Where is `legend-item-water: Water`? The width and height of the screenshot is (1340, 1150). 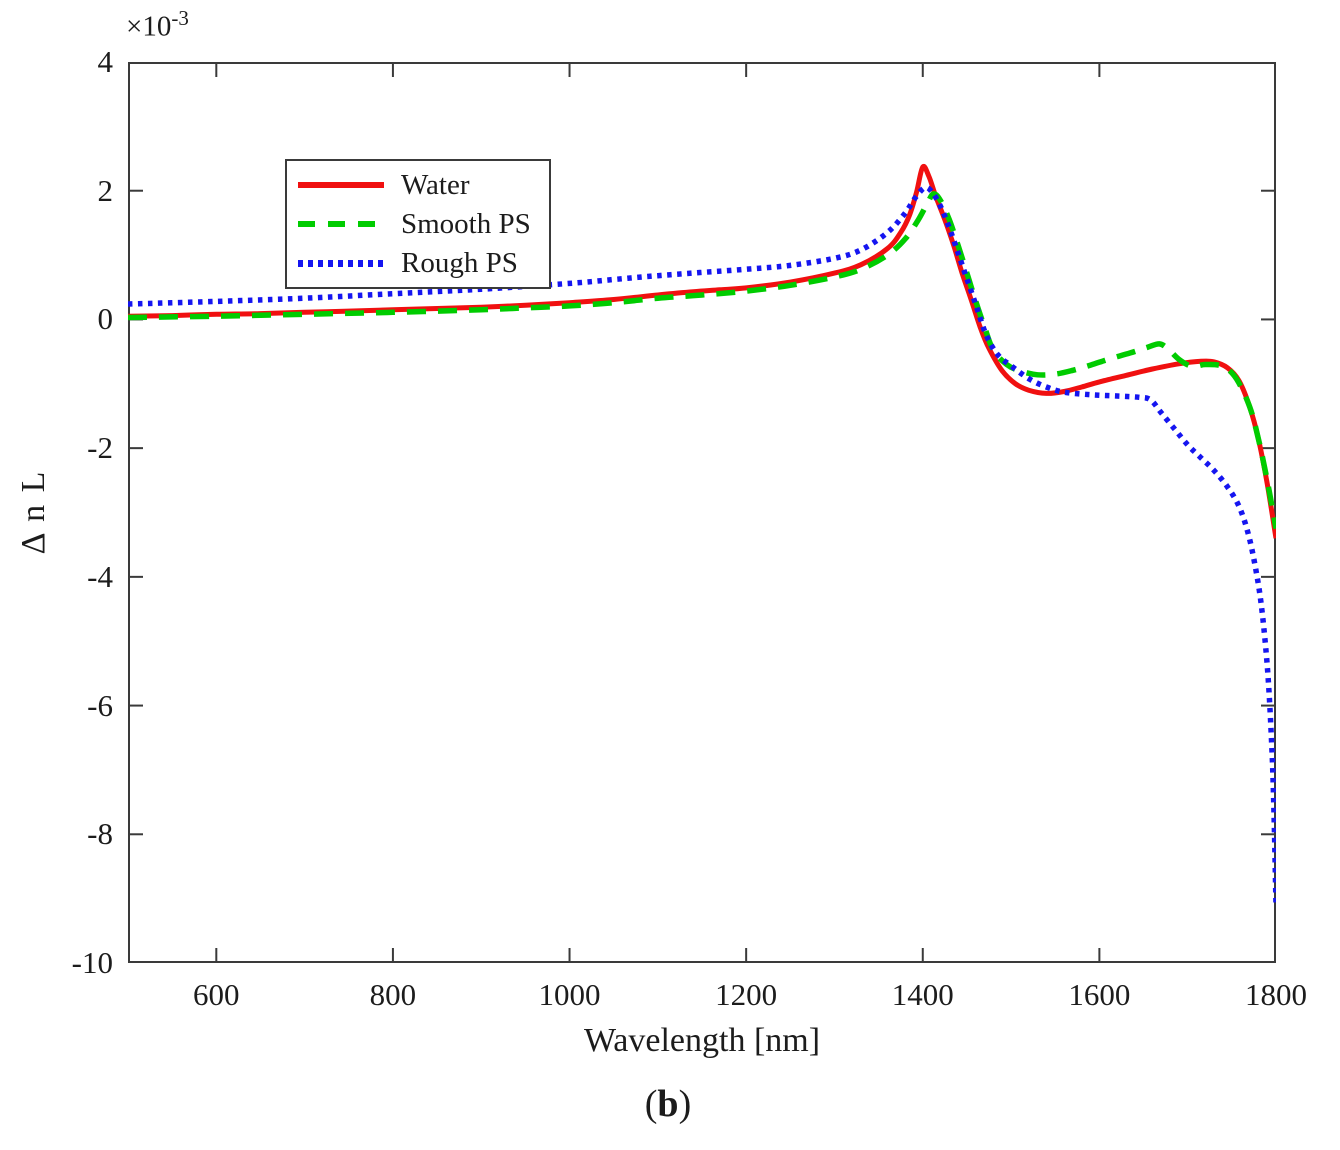
legend-item-water: Water is located at coordinates (418, 184).